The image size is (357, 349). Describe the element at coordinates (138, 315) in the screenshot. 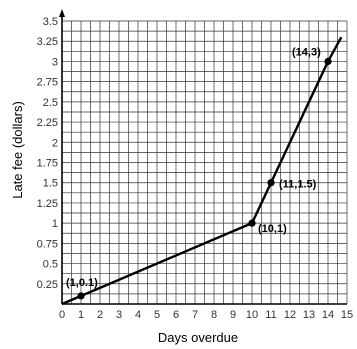

I see `x-tick-label: 4` at that location.